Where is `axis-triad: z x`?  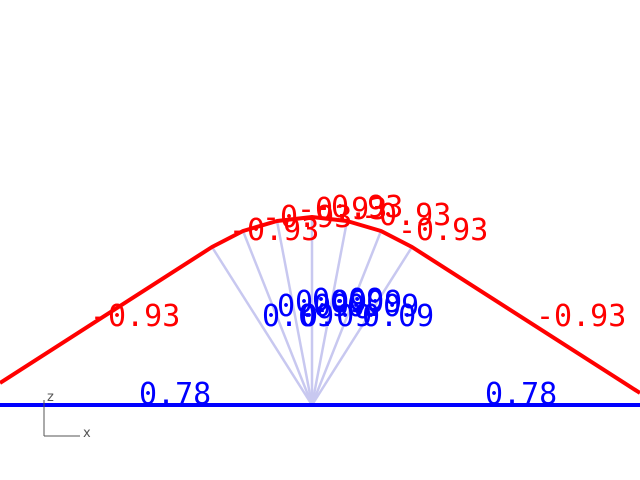
axis-triad: z x is located at coordinates (67, 415).